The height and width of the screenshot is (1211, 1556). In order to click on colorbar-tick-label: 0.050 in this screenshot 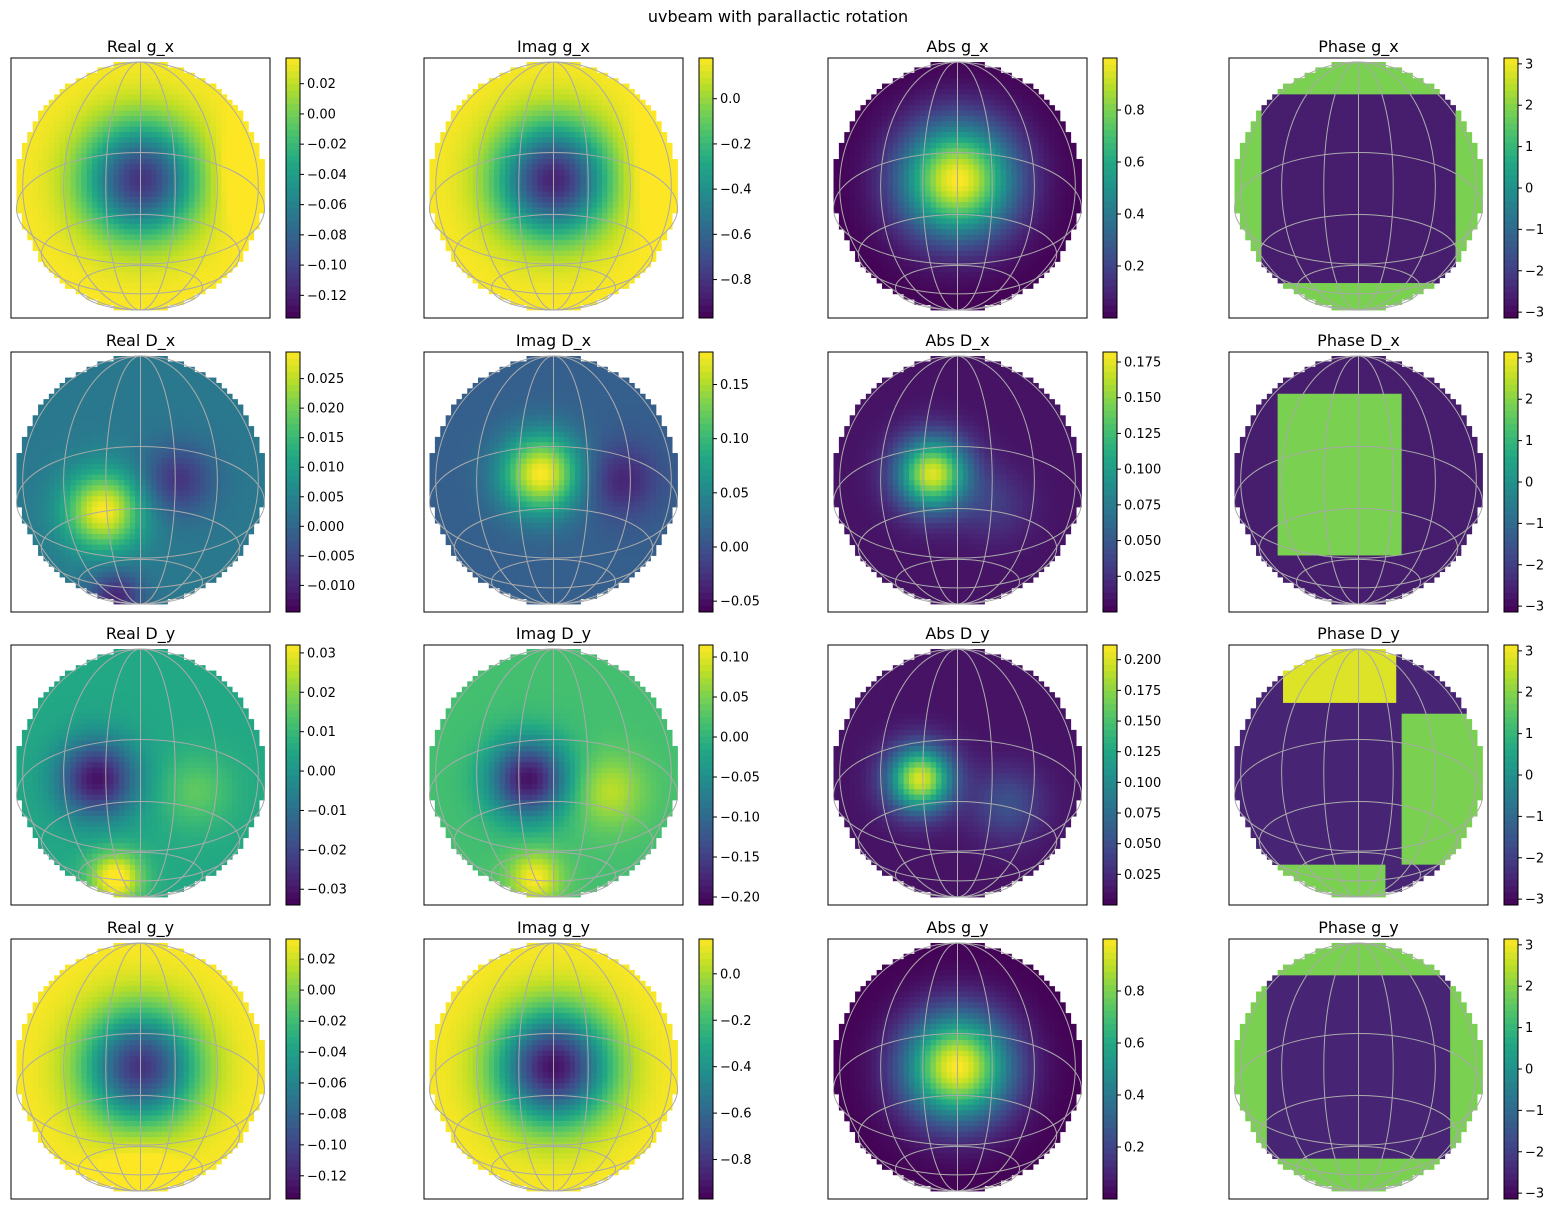, I will do `click(1142, 541)`.